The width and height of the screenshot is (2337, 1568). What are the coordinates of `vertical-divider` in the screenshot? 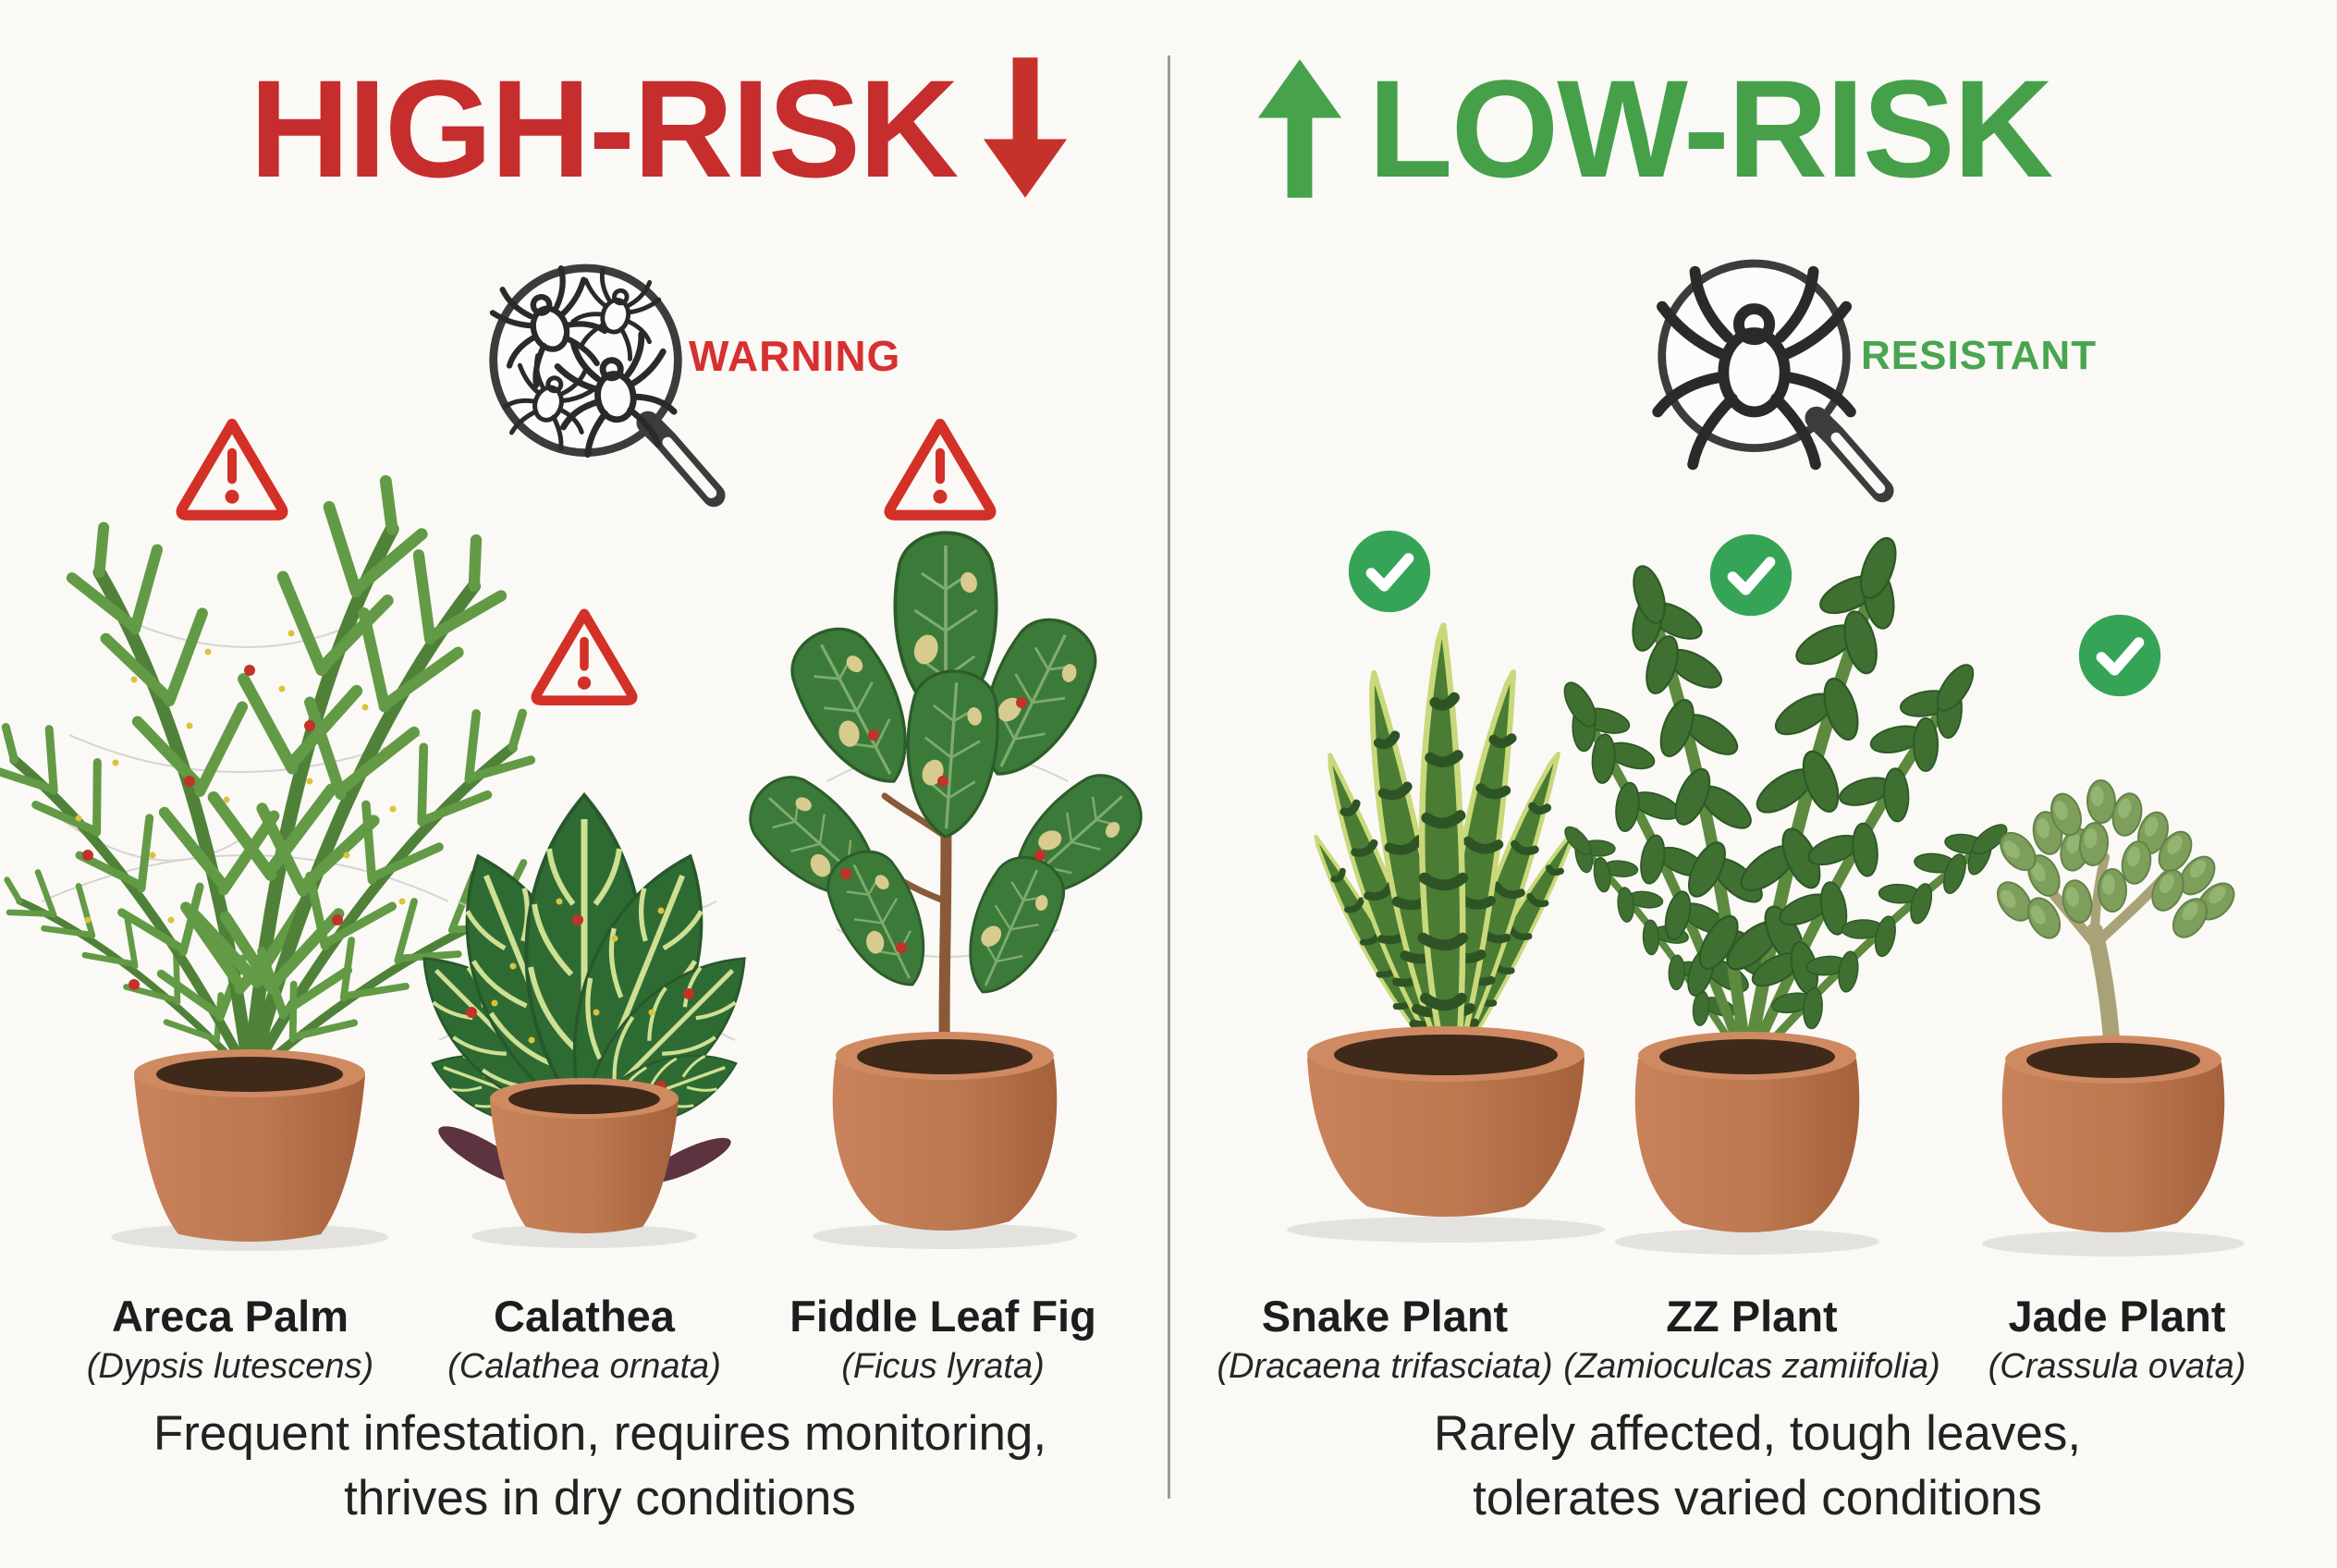 It's located at (1169, 777).